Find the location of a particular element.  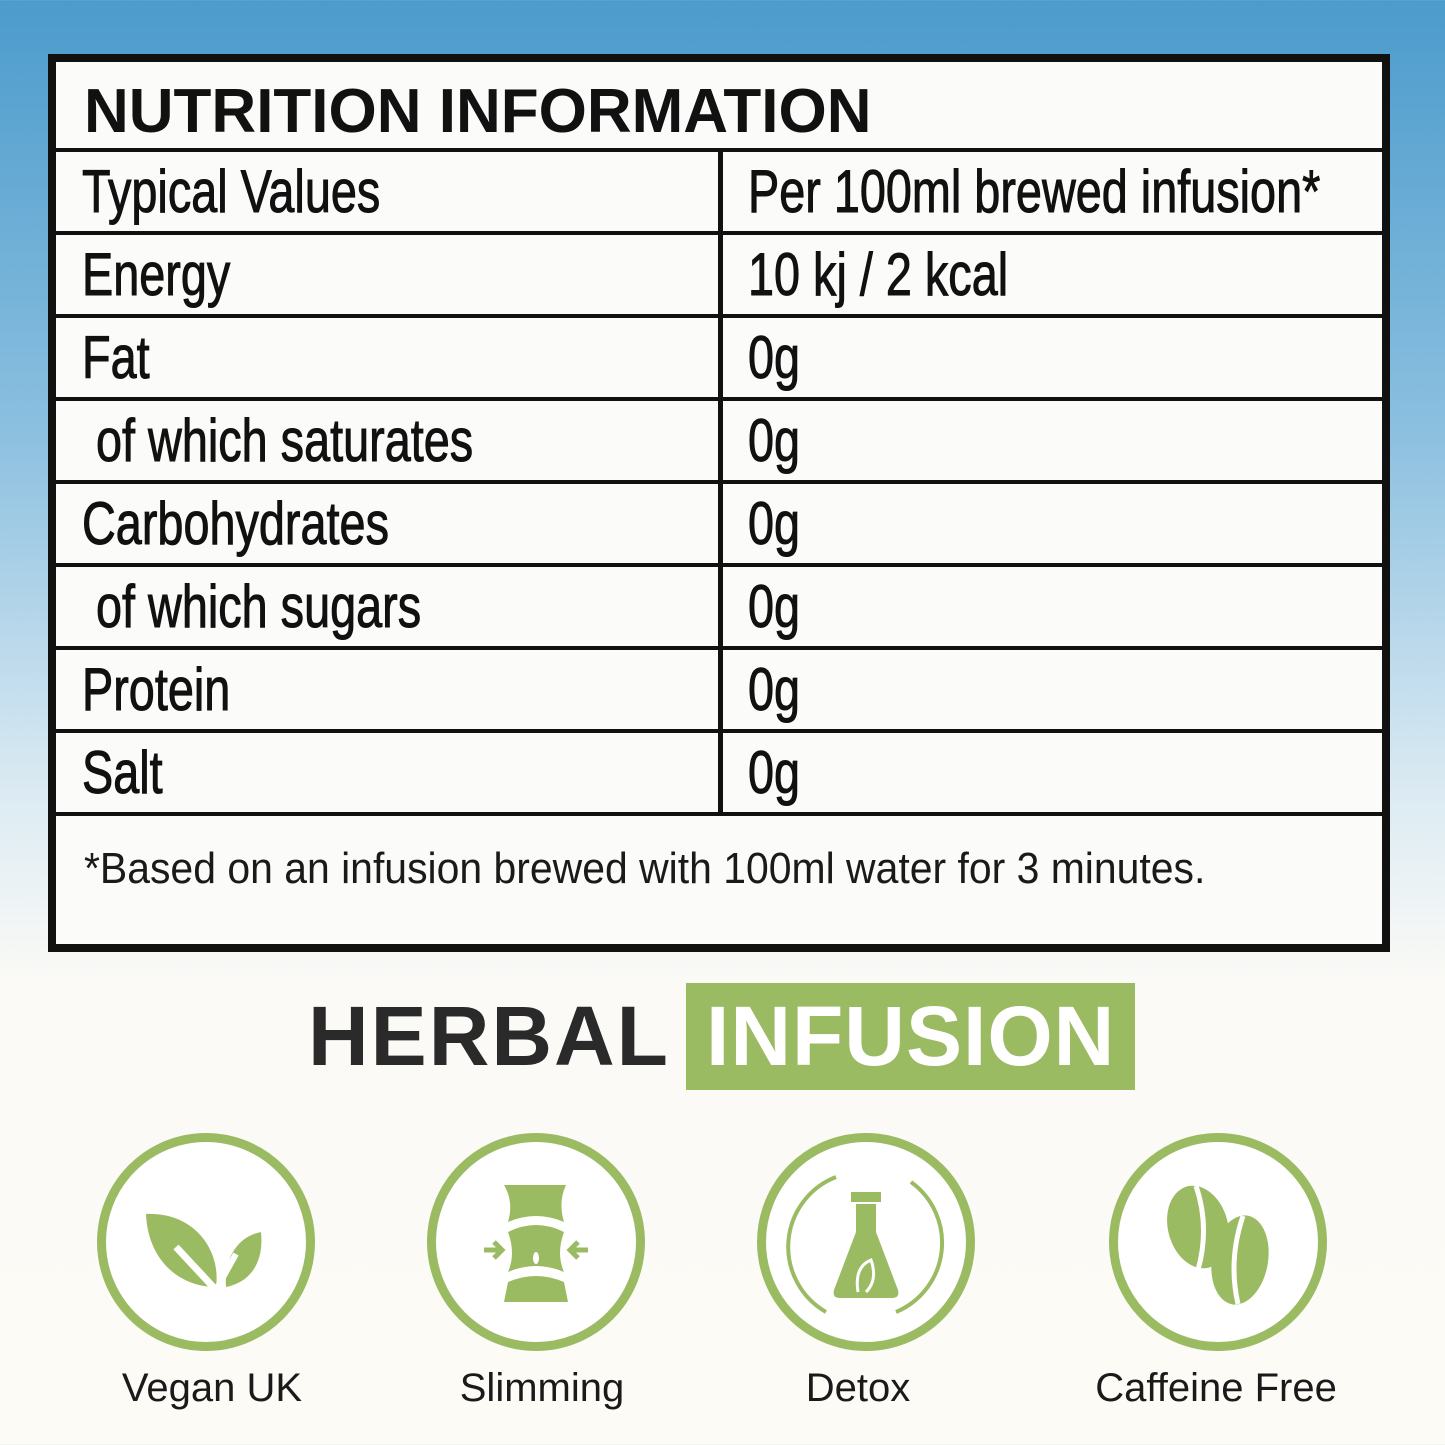

row-label: of which saturates is located at coordinates (338, 440).